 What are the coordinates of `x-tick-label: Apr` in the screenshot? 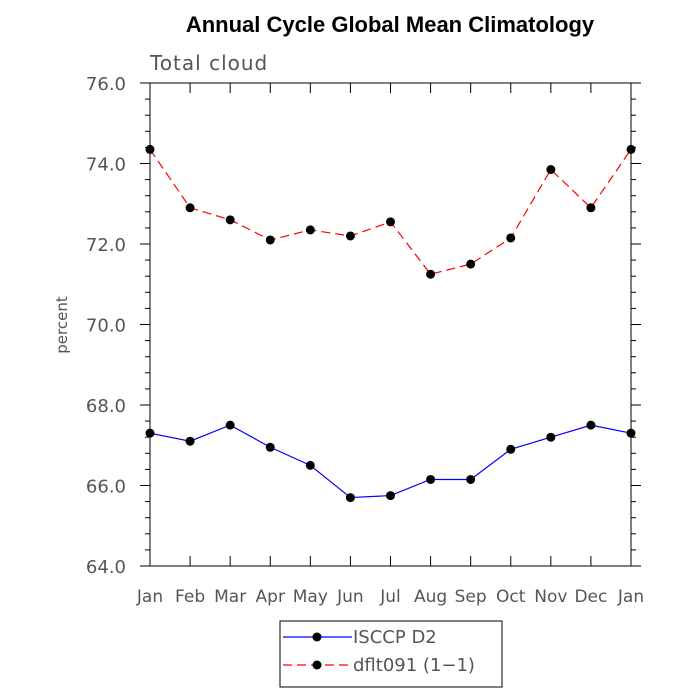 It's located at (270, 597).